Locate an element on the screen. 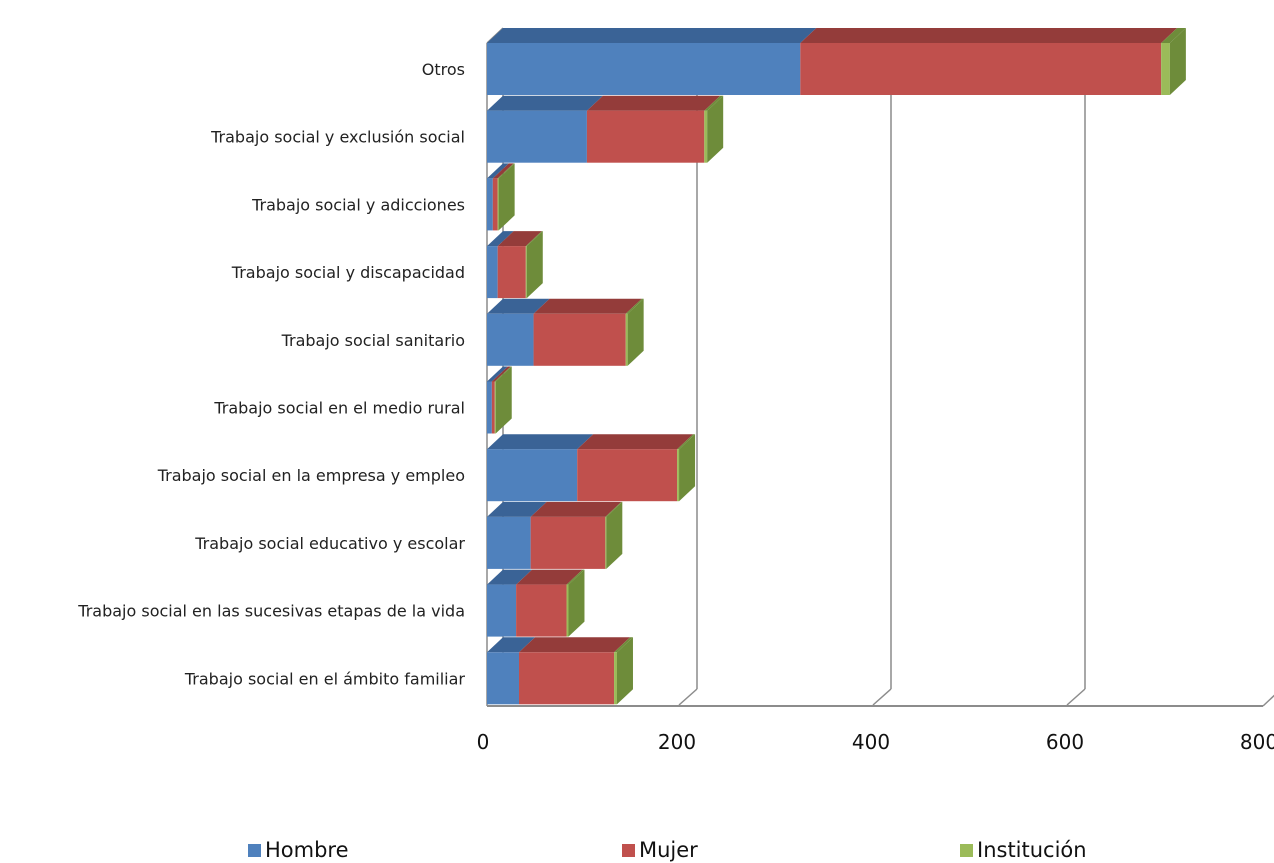 The image size is (1274, 863). category-label: Trabajo social en la empresa y empleo is located at coordinates (311, 475).